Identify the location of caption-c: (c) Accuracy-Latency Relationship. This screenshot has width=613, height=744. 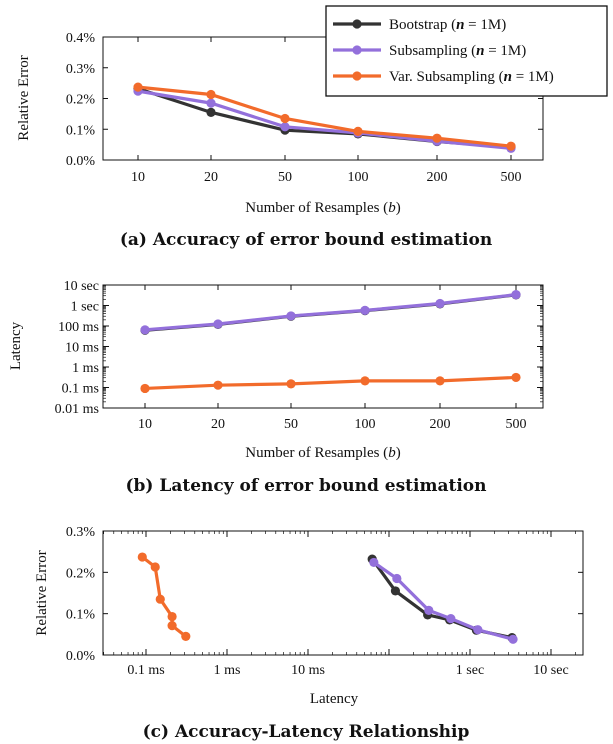
(306, 732).